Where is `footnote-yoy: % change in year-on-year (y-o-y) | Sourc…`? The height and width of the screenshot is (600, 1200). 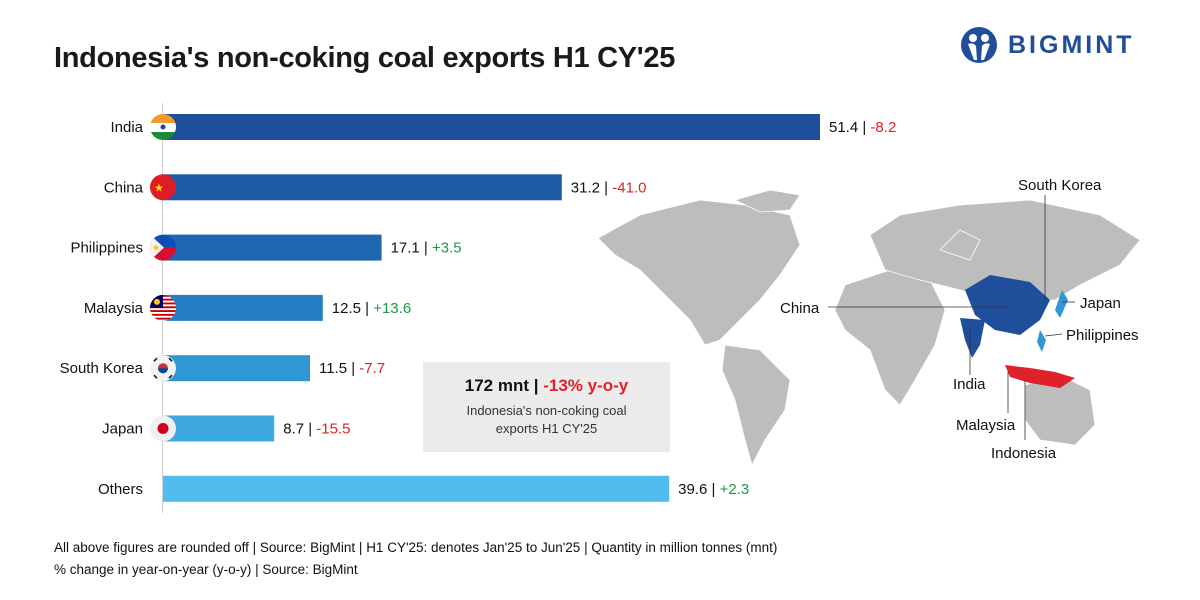 footnote-yoy: % change in year-on-year (y-o-y) | Sourc… is located at coordinates (206, 569).